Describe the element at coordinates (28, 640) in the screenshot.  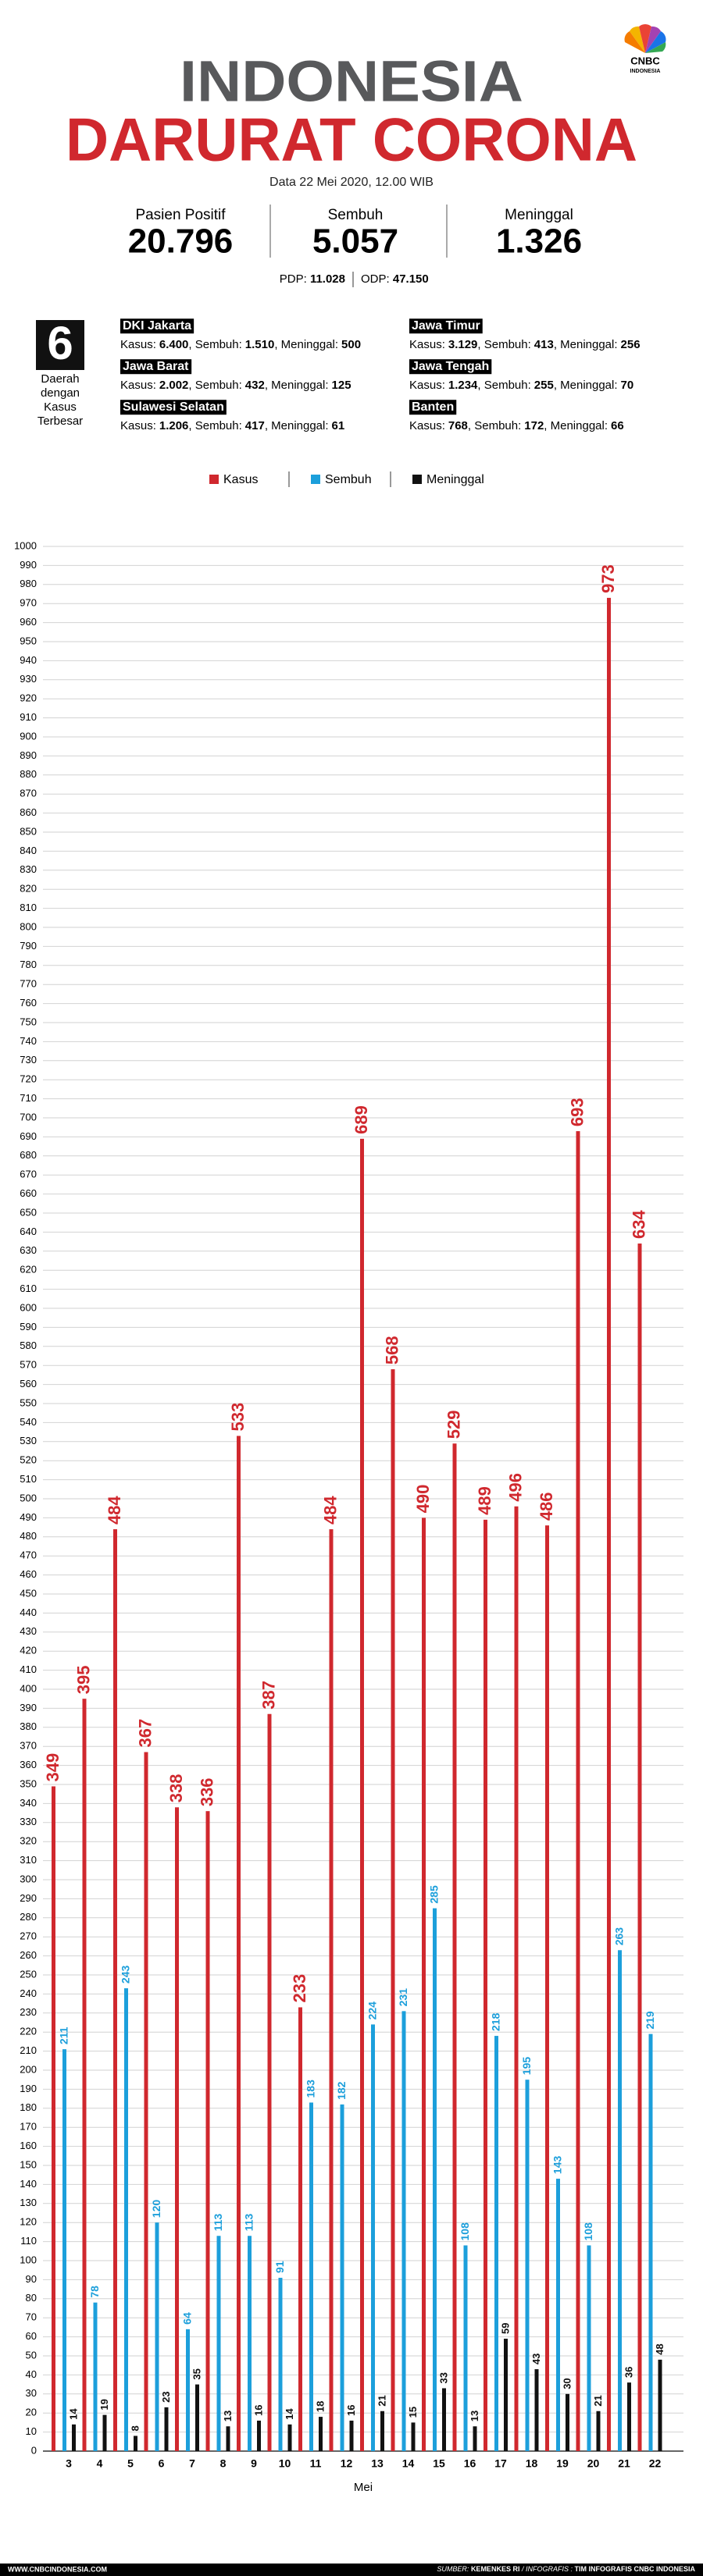
I see `y-tick-label: 950` at that location.